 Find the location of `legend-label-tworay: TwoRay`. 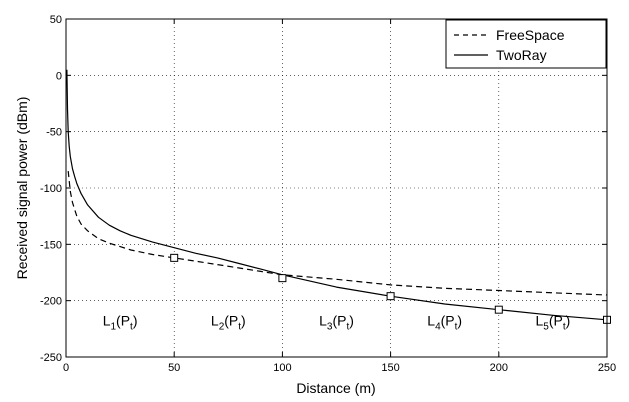

legend-label-tworay: TwoRay is located at coordinates (521, 55).